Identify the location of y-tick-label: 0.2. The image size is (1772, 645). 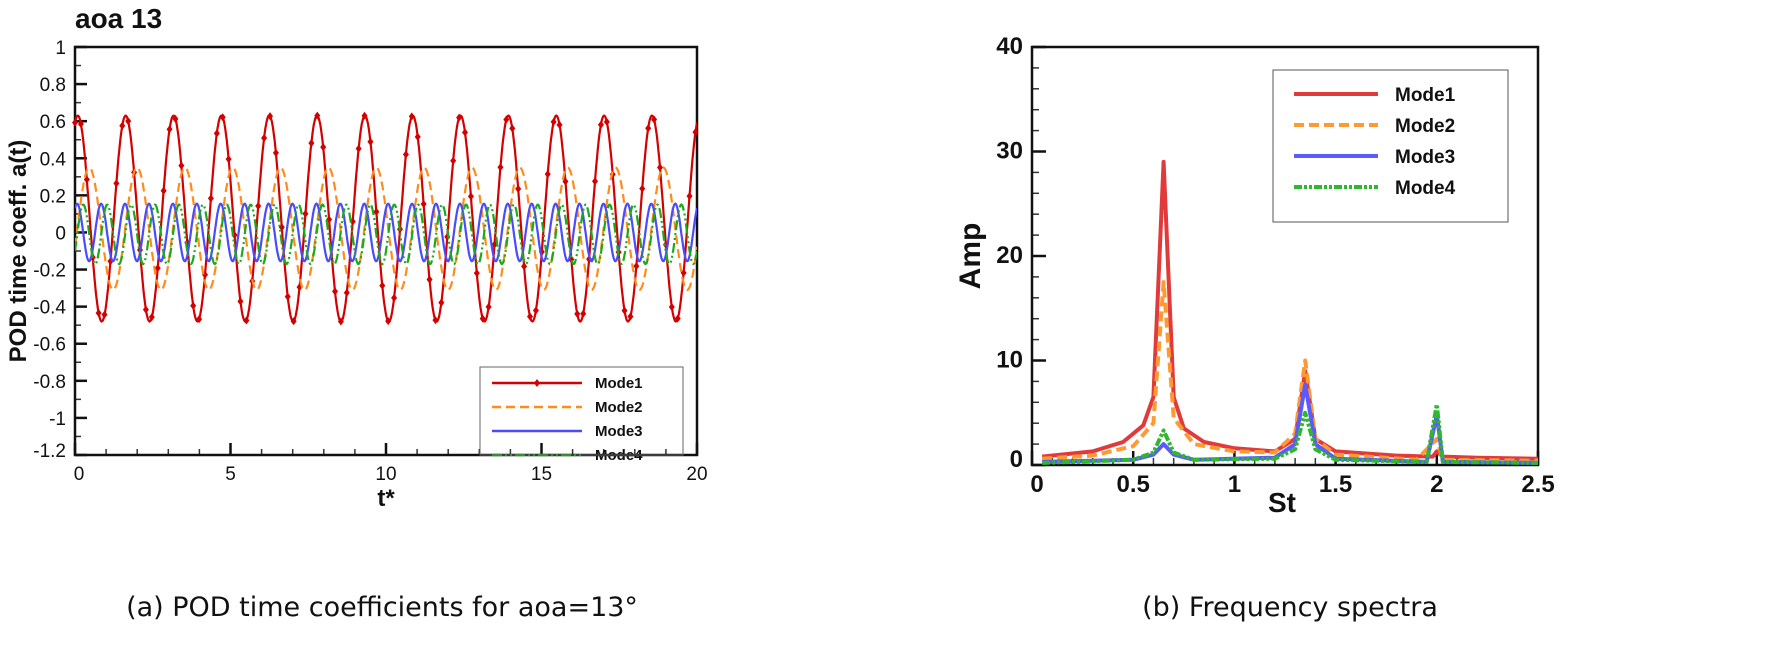
(53, 196).